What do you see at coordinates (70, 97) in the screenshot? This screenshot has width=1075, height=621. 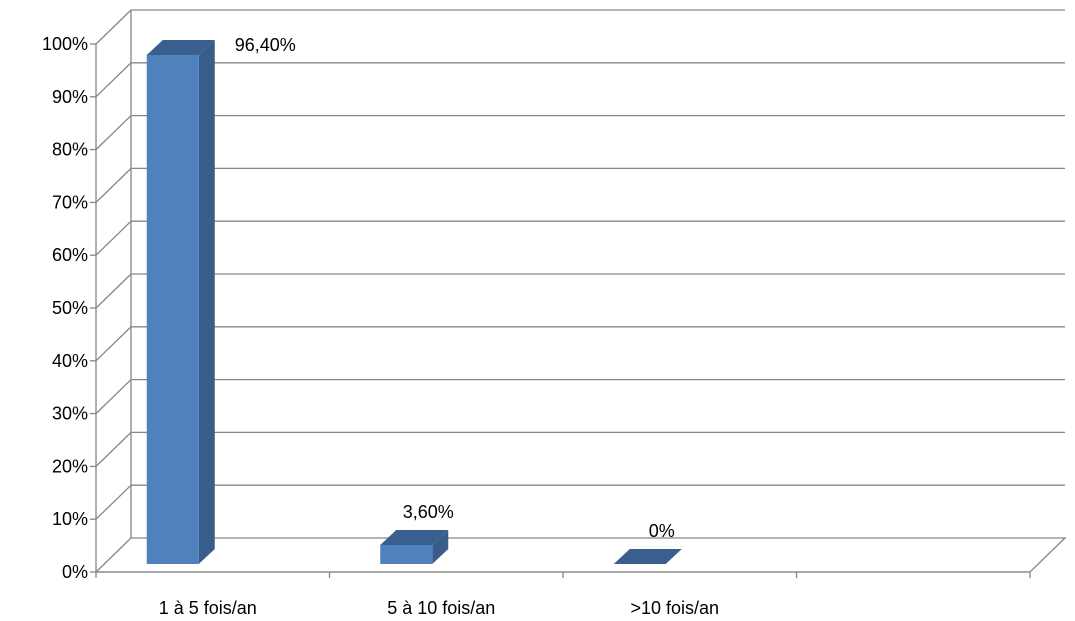 I see `y-tick-label: 90%` at bounding box center [70, 97].